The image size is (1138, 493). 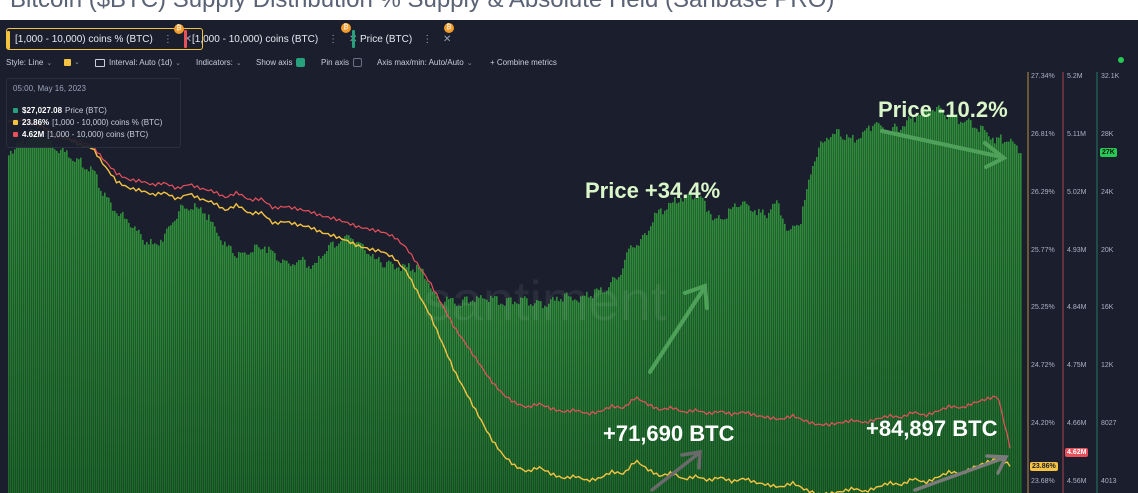 I want to click on show-axis-toggle: Show axis, so click(x=281, y=62).